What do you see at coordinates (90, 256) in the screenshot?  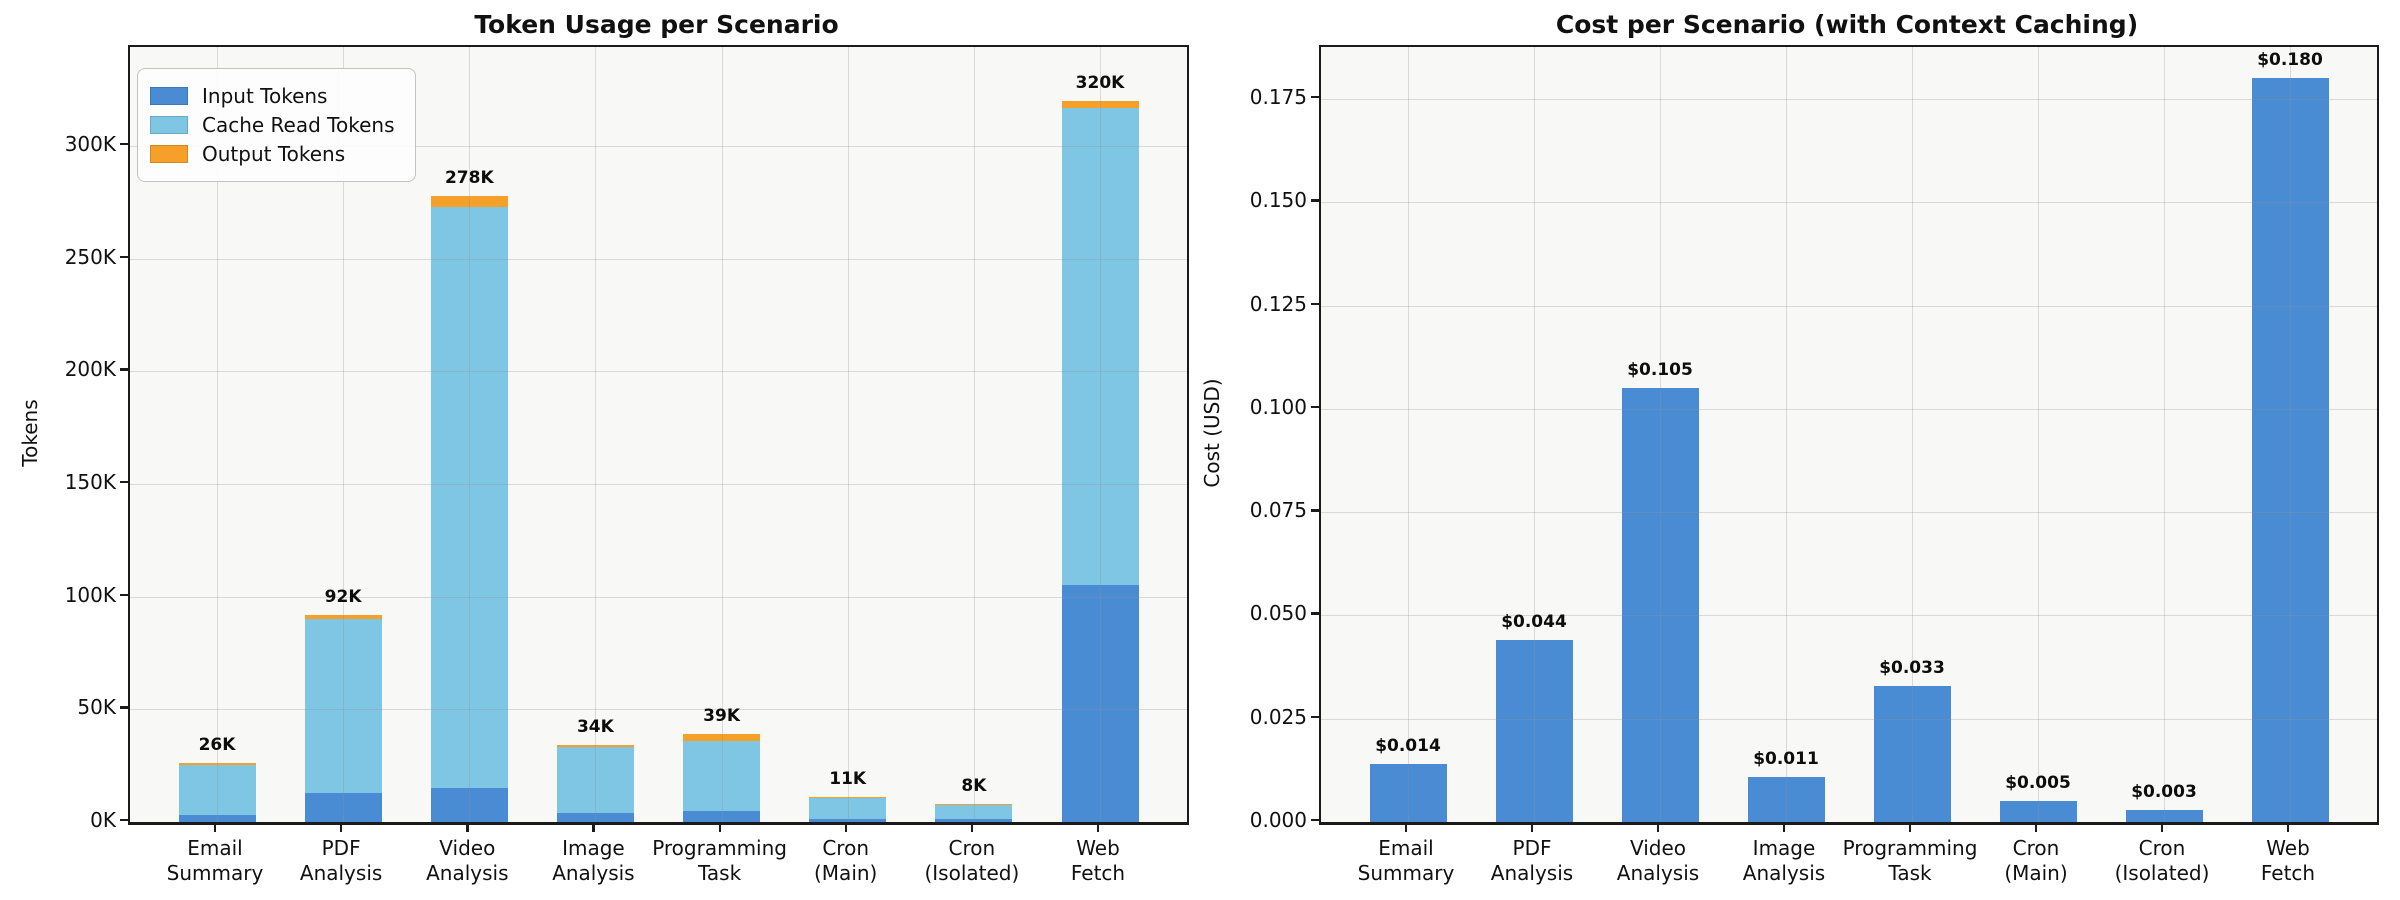 I see `y-tick-label: 250K` at bounding box center [90, 256].